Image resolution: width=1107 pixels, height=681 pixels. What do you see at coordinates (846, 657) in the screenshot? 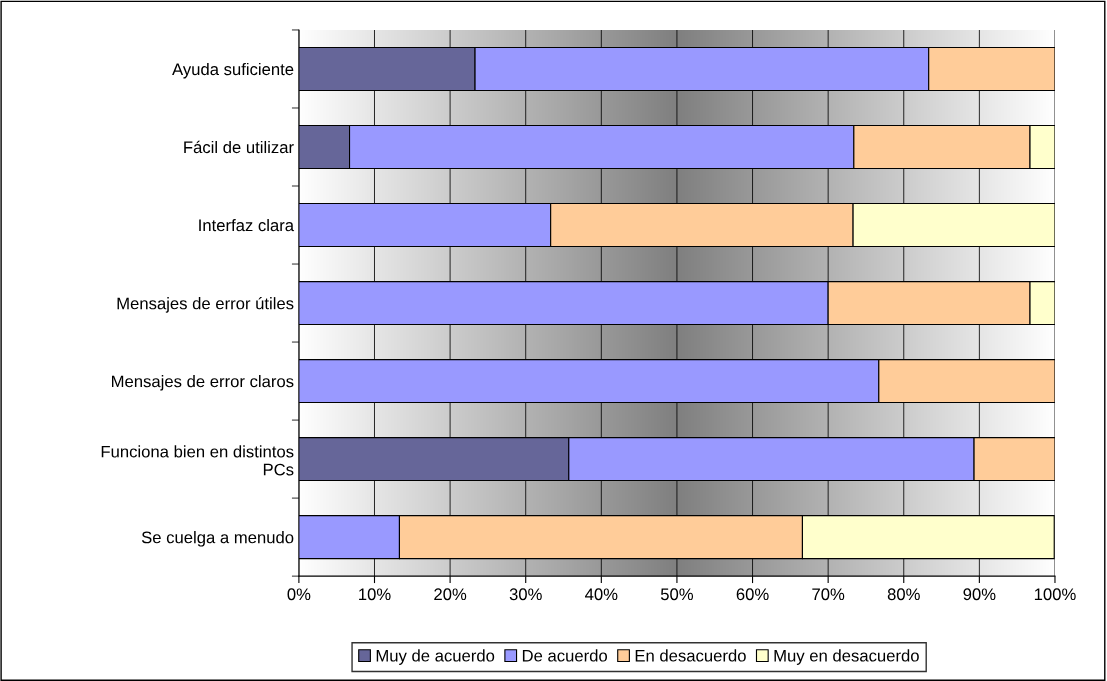
I see `legend-label: Muy en desacuerdo` at bounding box center [846, 657].